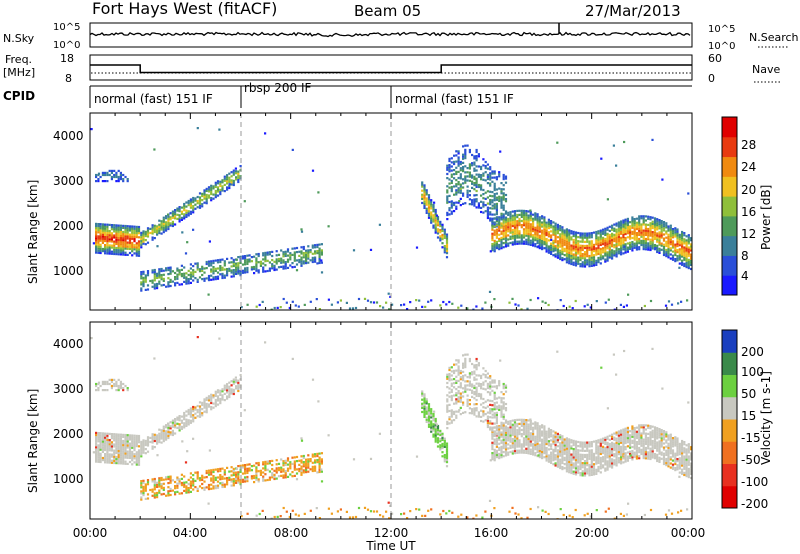  What do you see at coordinates (33, 232) in the screenshot?
I see `power-ylabel: Slant Range [km]` at bounding box center [33, 232].